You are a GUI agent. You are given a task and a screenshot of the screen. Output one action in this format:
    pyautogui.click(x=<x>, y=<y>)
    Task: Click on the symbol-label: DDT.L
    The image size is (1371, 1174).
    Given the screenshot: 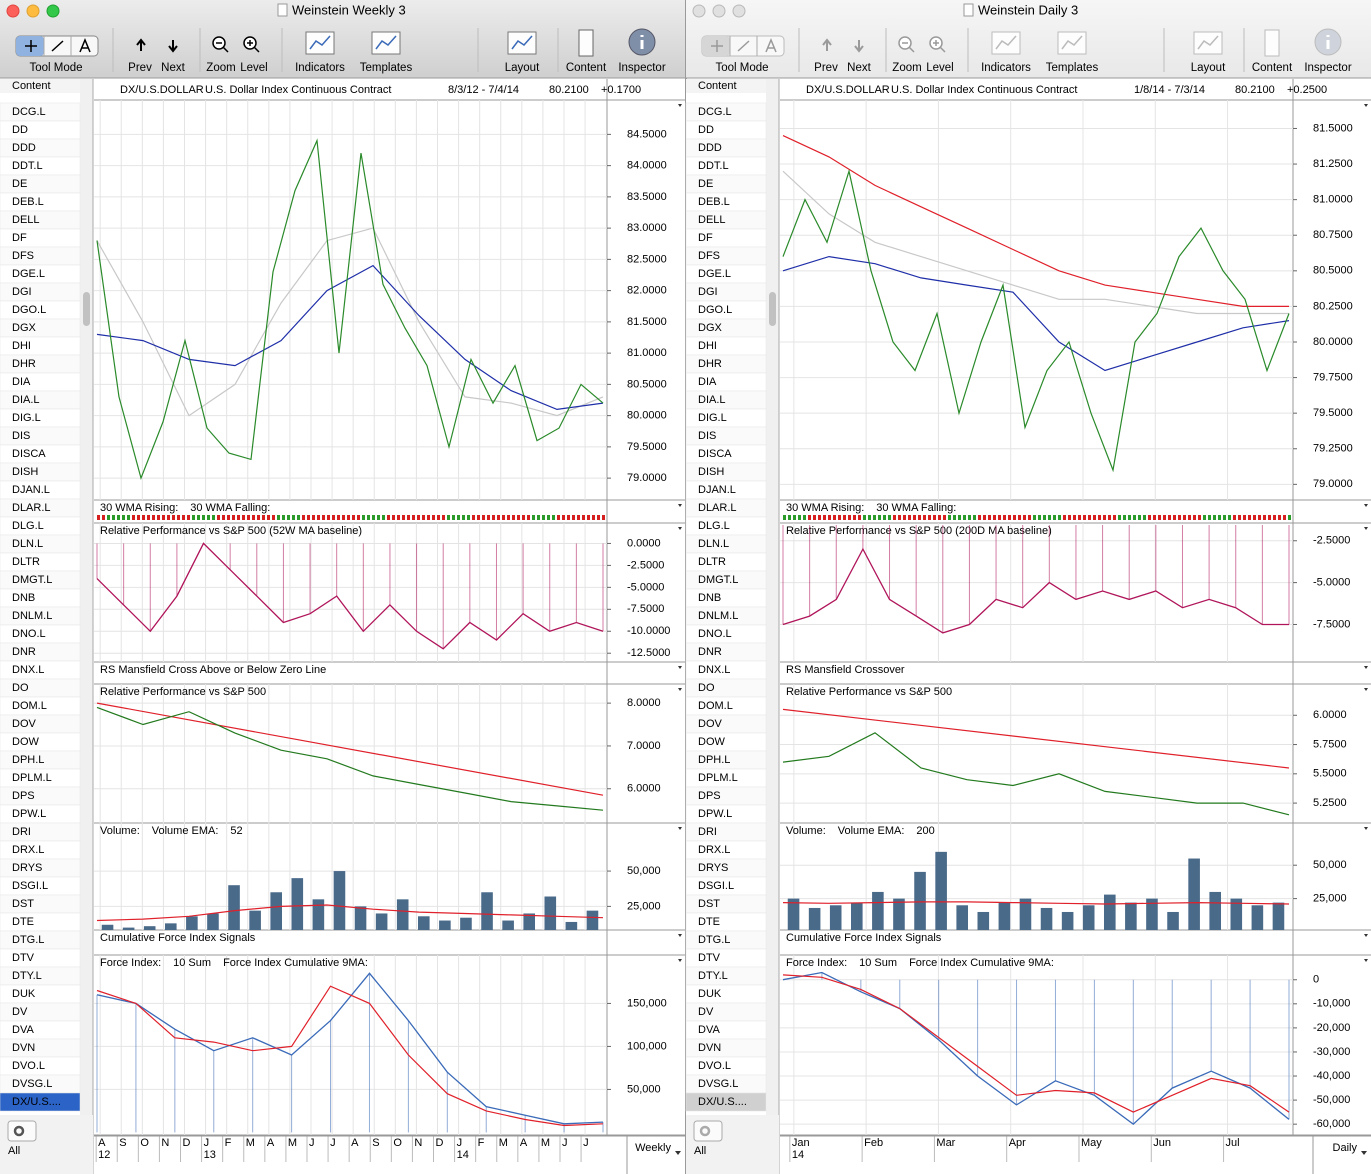 What is the action you would take?
    pyautogui.click(x=713, y=166)
    